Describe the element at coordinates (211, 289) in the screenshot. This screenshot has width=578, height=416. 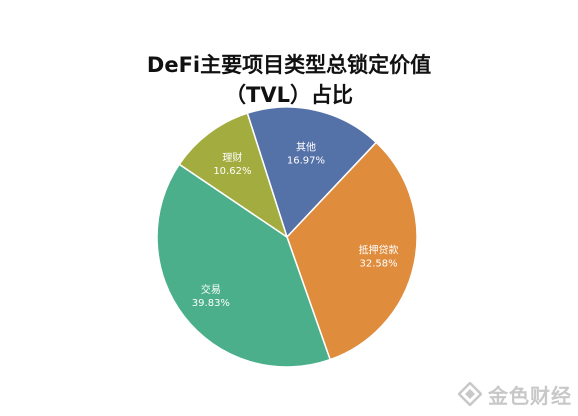
I see `slice-label-2: 交易` at that location.